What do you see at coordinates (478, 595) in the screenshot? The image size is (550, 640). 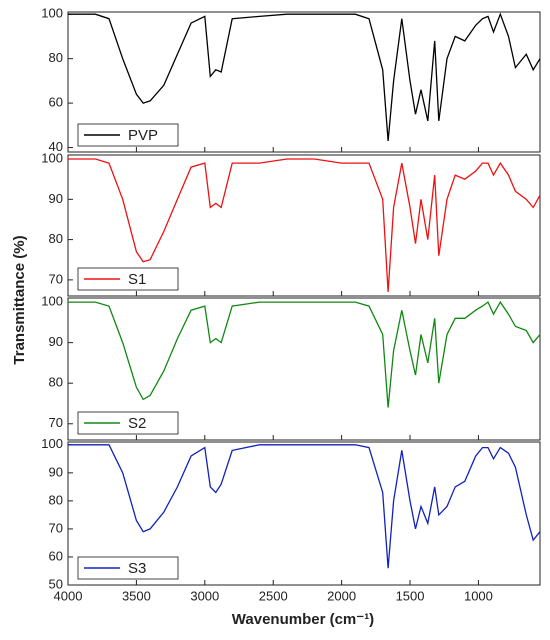 I see `x-tick-label: 1000` at bounding box center [478, 595].